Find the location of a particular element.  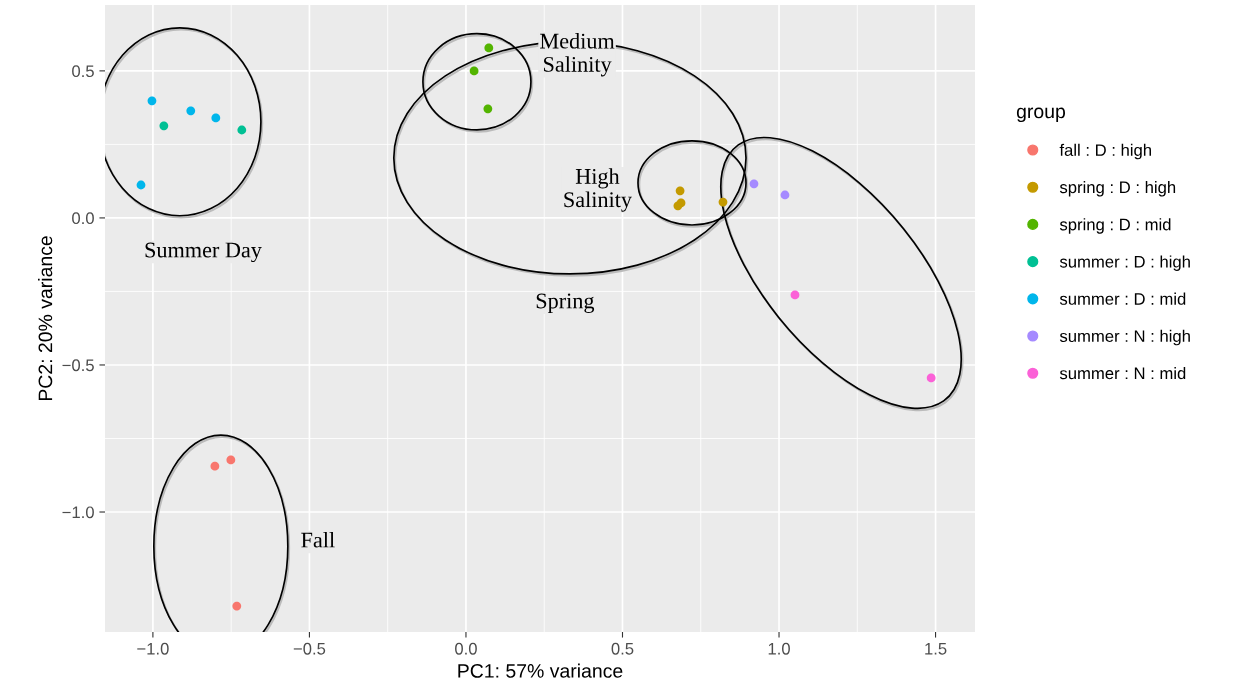

x-tick-label: −1.0 is located at coordinates (153, 648).